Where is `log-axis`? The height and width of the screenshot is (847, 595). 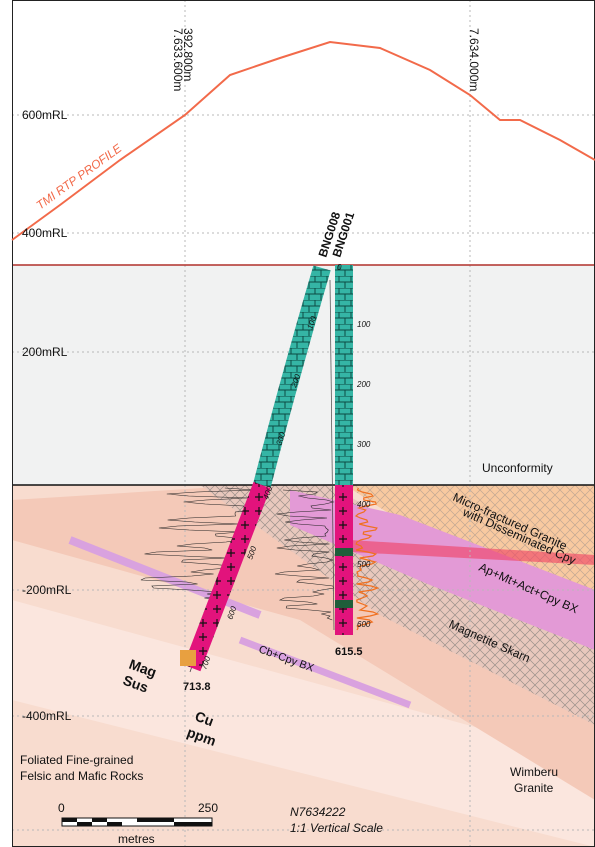 log-axis is located at coordinates (332, 455).